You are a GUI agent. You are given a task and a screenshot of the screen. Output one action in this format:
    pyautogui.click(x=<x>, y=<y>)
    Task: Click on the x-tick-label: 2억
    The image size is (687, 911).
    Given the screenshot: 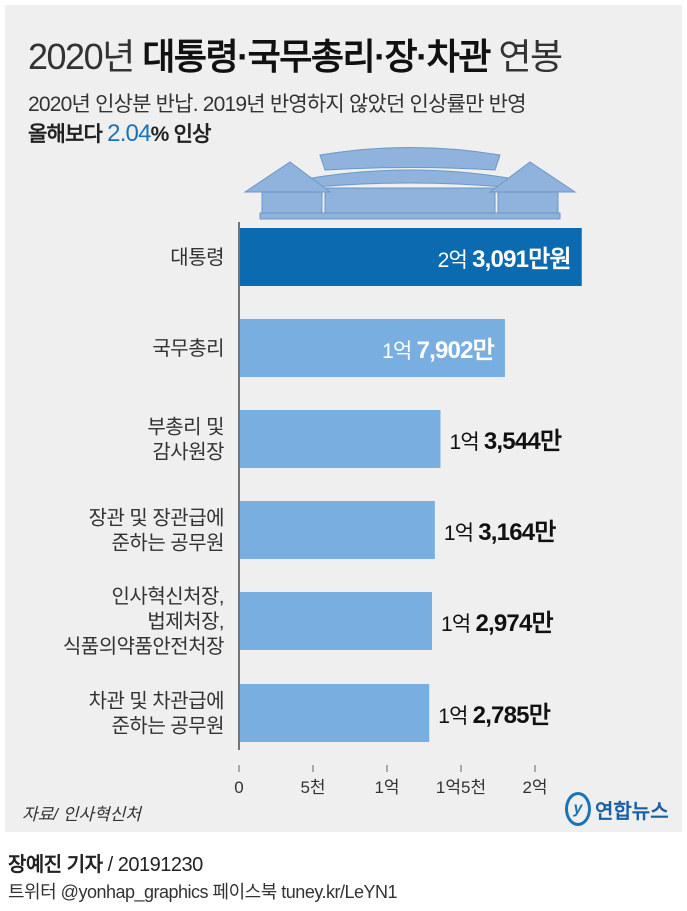 What is the action you would take?
    pyautogui.click(x=534, y=787)
    